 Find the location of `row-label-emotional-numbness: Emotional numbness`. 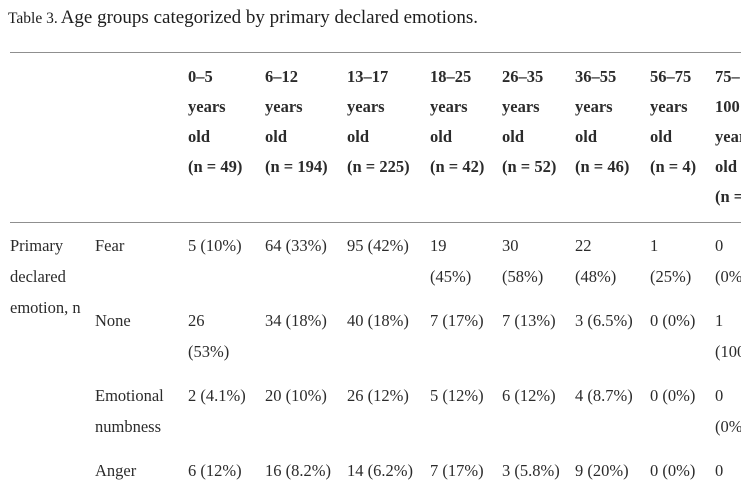

row-label-emotional-numbness: Emotional numbness is located at coordinates (129, 411).